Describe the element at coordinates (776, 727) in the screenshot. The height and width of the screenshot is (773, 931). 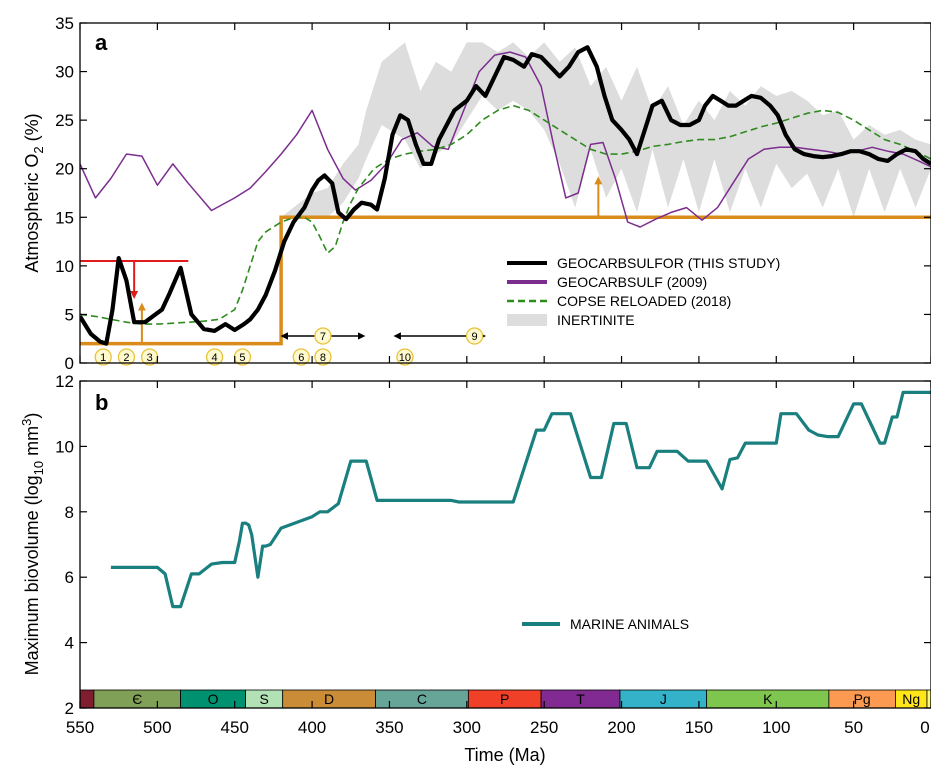
I see `b-xtick-label: 100` at that location.